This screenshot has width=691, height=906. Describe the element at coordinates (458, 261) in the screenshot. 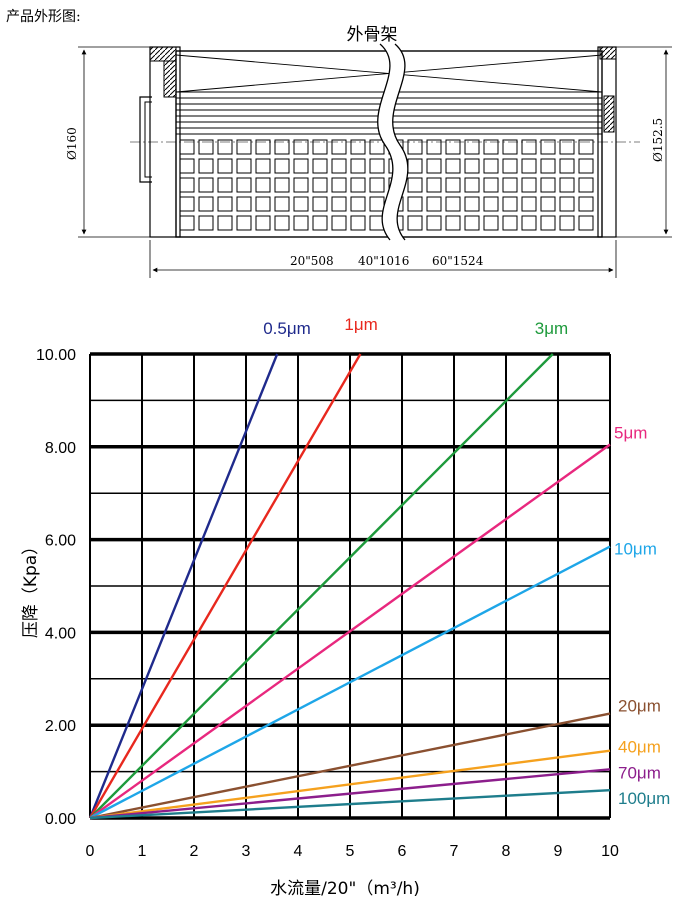

I see `length-label-60: 60"1524` at that location.